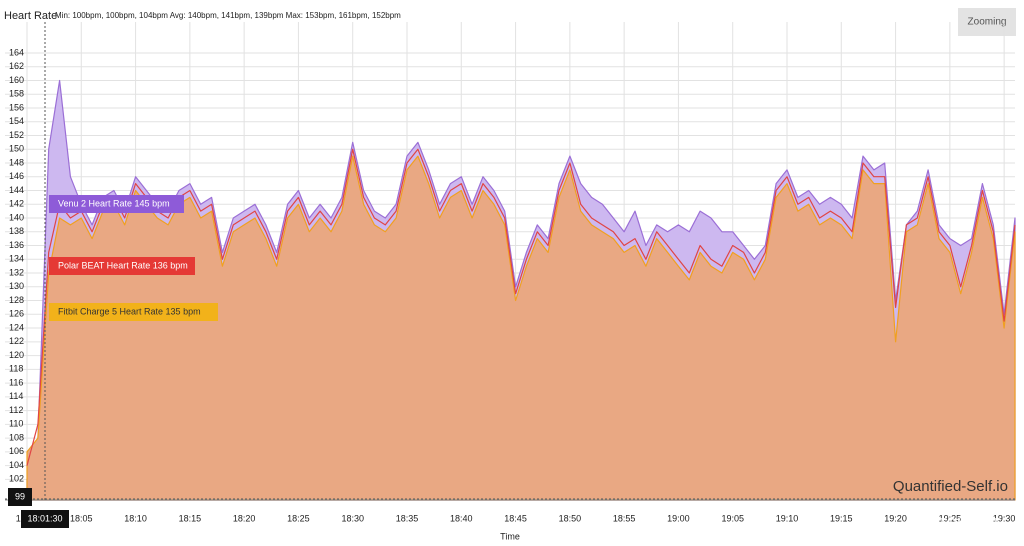 Image resolution: width=1024 pixels, height=546 pixels. Describe the element at coordinates (16, 479) in the screenshot. I see `y-tick-label: 102` at that location.